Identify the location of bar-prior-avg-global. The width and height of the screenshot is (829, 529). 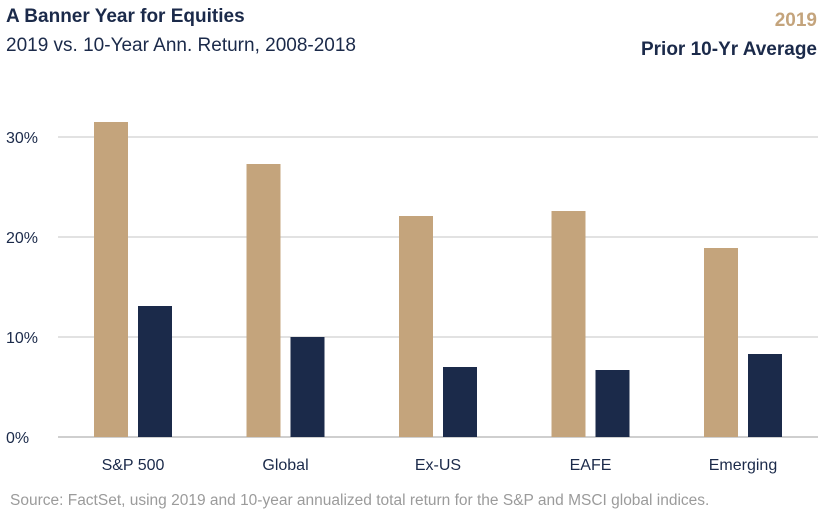
(307, 387).